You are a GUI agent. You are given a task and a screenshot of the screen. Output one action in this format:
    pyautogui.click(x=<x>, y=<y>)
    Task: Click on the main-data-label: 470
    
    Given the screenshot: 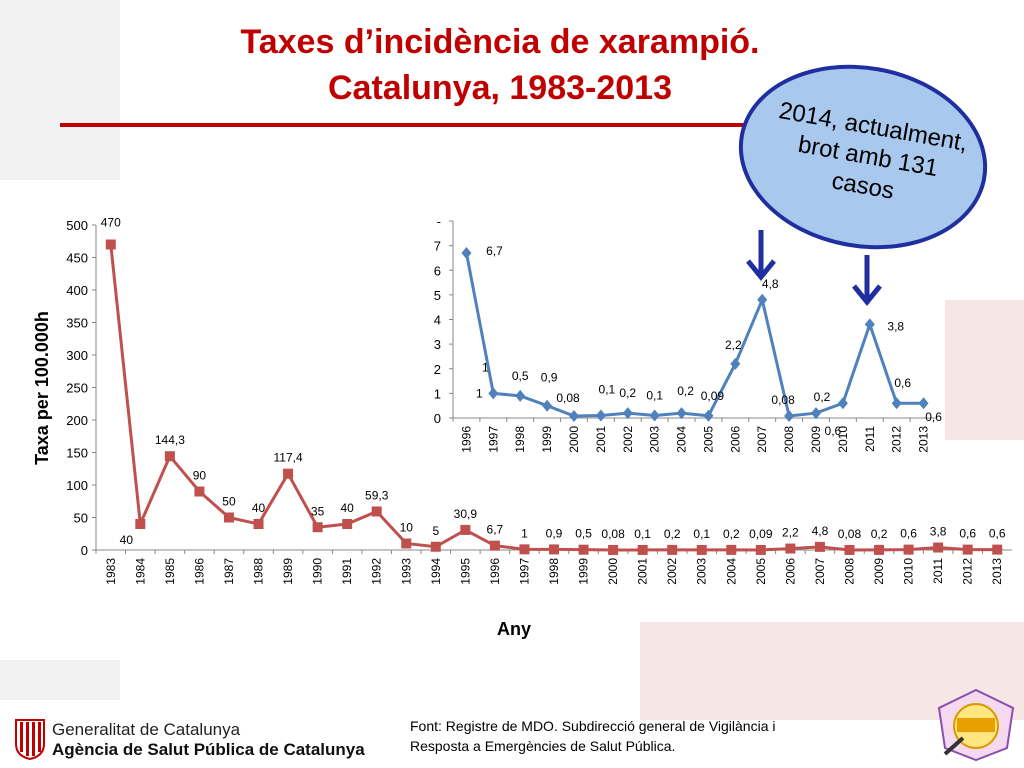 What is the action you would take?
    pyautogui.click(x=111, y=223)
    